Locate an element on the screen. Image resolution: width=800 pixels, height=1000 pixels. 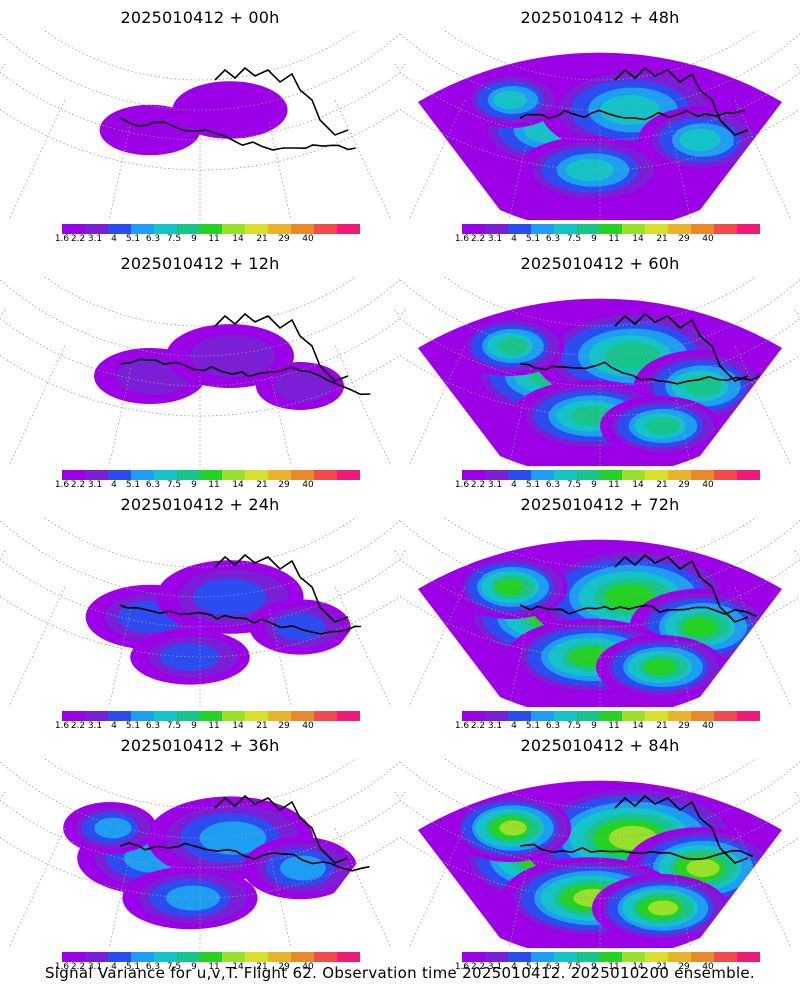
panel-title: 2025010412 + 84h is located at coordinates (600, 745).